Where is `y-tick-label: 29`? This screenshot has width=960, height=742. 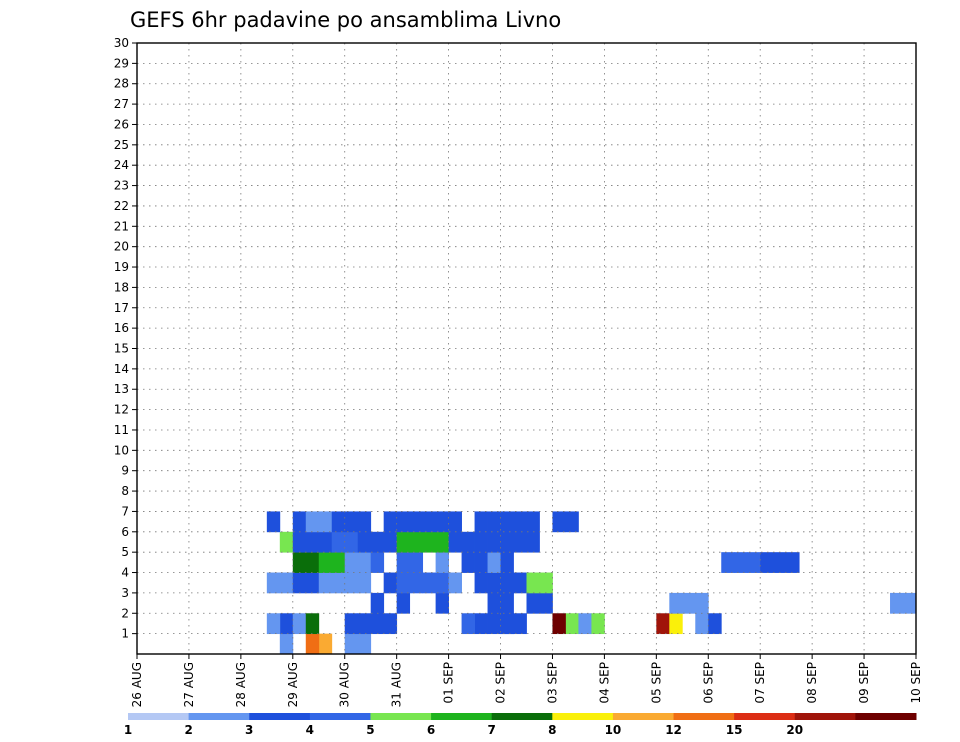 y-tick-label: 29 is located at coordinates (121, 63).